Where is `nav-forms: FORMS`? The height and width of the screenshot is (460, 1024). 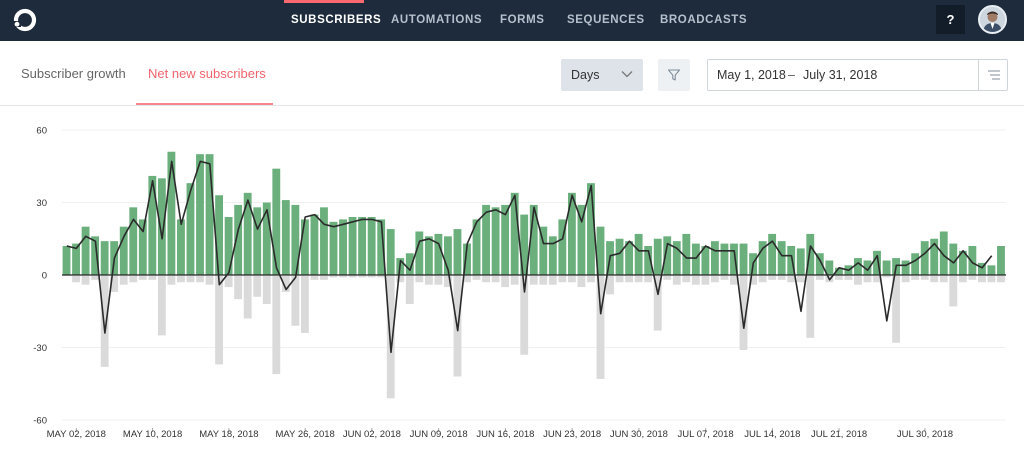
nav-forms: FORMS is located at coordinates (522, 20).